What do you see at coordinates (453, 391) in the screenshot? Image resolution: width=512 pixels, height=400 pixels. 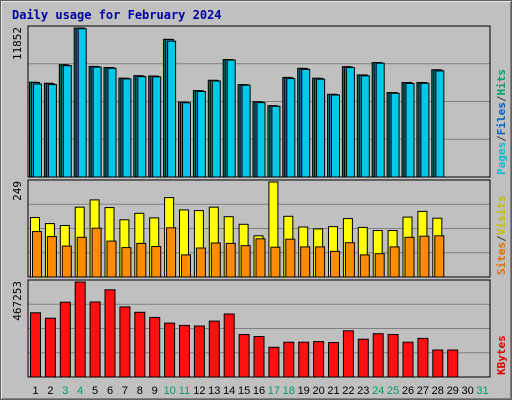 I see `day-label-29: 29` at bounding box center [453, 391].